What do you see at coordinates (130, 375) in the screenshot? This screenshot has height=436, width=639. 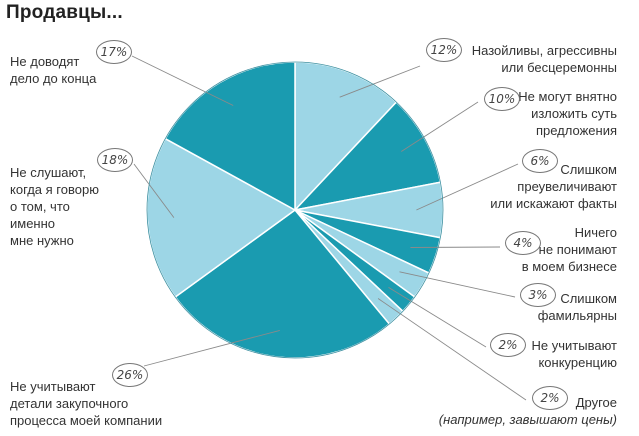 I see `slice-percent-purchase-process: 26%` at bounding box center [130, 375].